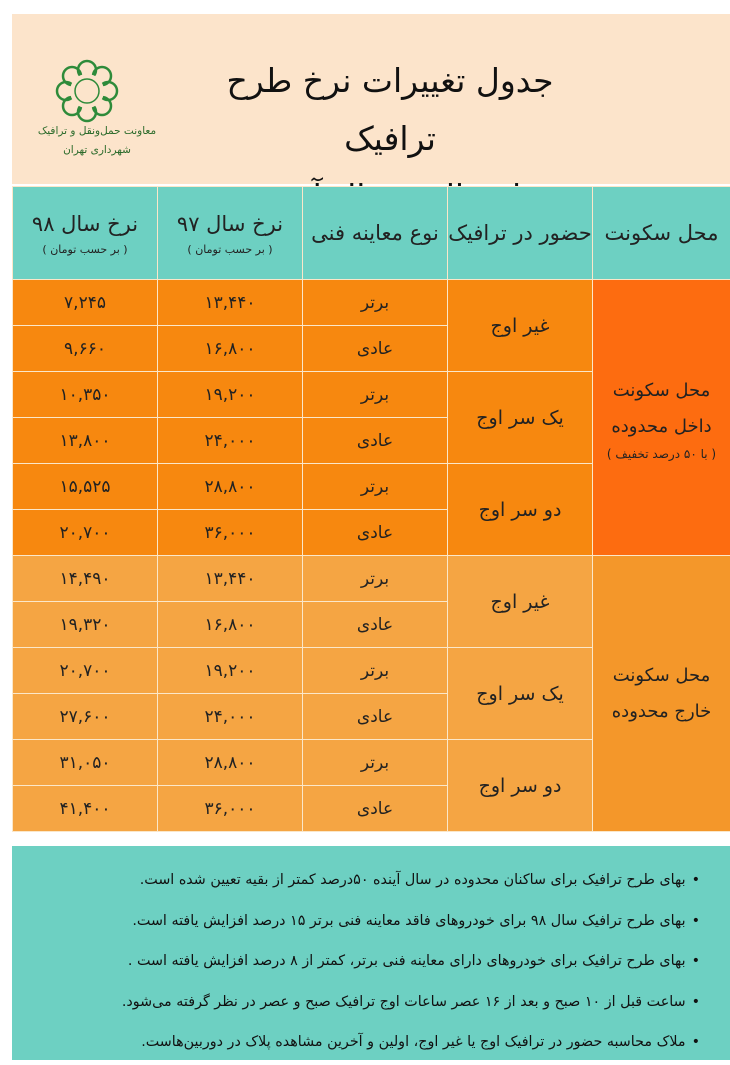 The image size is (730, 1065). I want to click on rate-98-cell: ۱۴,۴۹۰, so click(85, 578).